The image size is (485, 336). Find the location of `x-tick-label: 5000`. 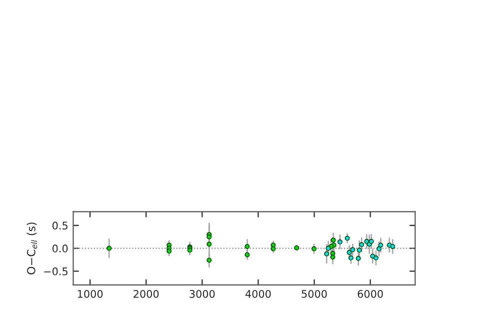

x-tick-label: 5000 is located at coordinates (314, 294).